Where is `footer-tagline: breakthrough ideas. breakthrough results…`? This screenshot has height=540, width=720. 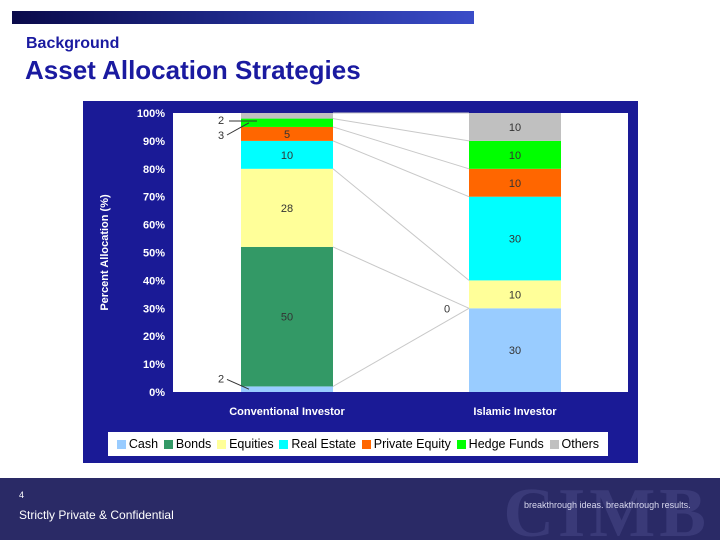 footer-tagline: breakthrough ideas. breakthrough results… is located at coordinates (607, 505).